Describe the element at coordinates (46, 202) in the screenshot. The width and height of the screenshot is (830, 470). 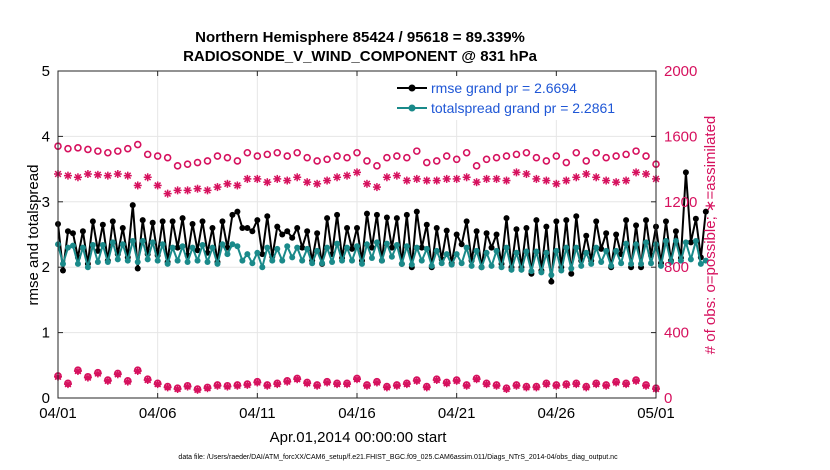
I see `y-tick-label-left: 3` at that location.